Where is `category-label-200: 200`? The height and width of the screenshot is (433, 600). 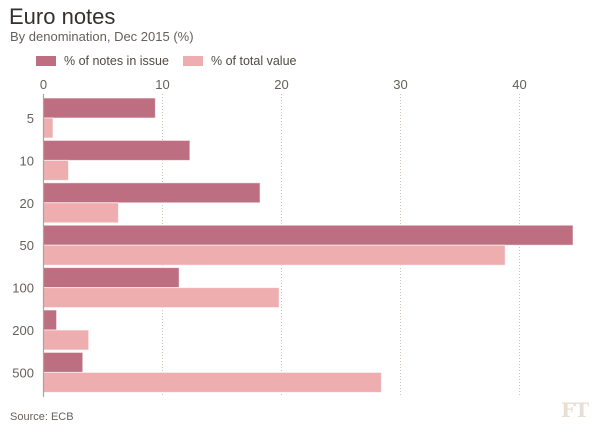
category-label-200: 200 is located at coordinates (23, 330).